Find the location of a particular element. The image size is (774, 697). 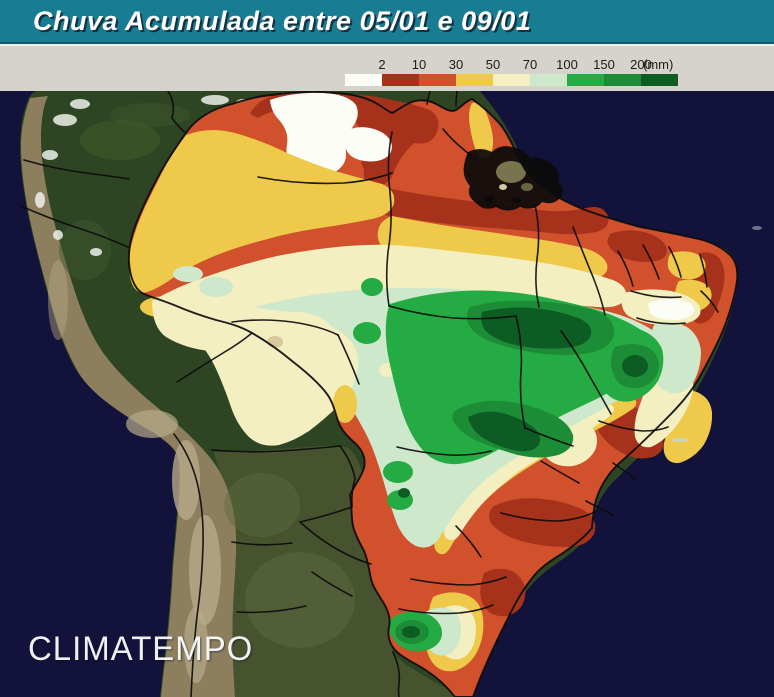

page-title: Chuva Acumulada entre 05/01 e 09/01 is located at coordinates (282, 21).